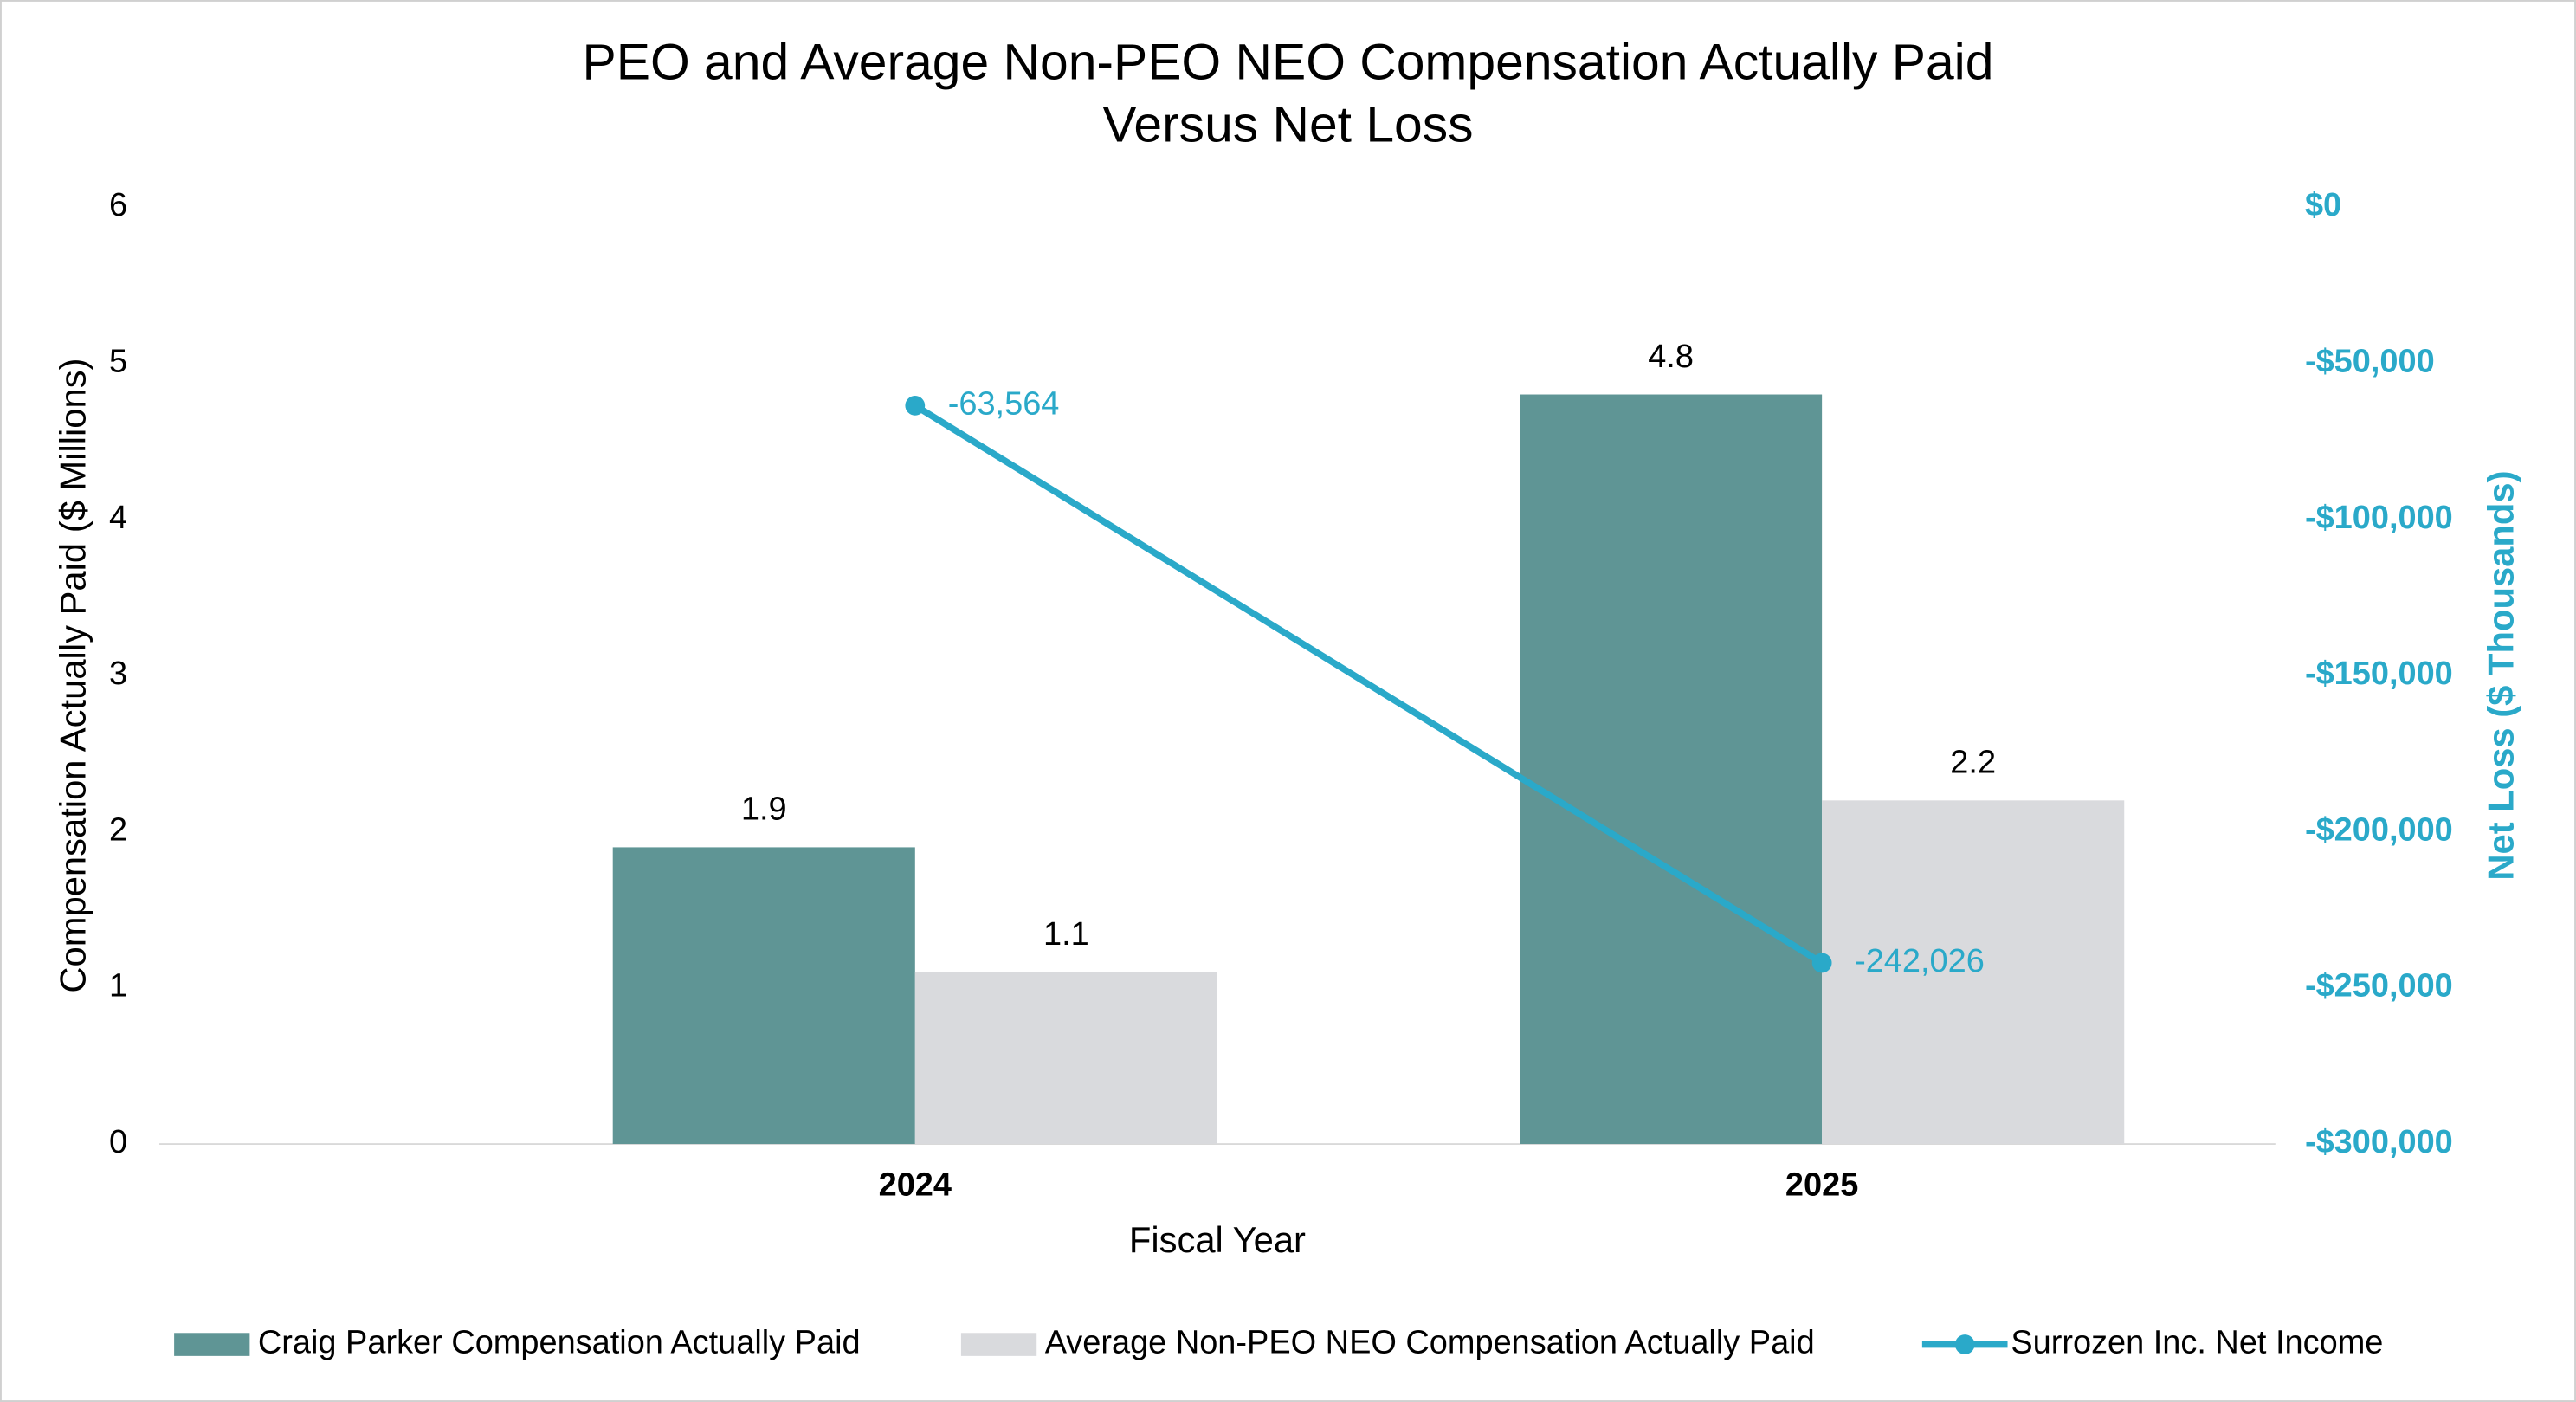  What do you see at coordinates (118, 361) in the screenshot?
I see `y-tick-label: 5` at bounding box center [118, 361].